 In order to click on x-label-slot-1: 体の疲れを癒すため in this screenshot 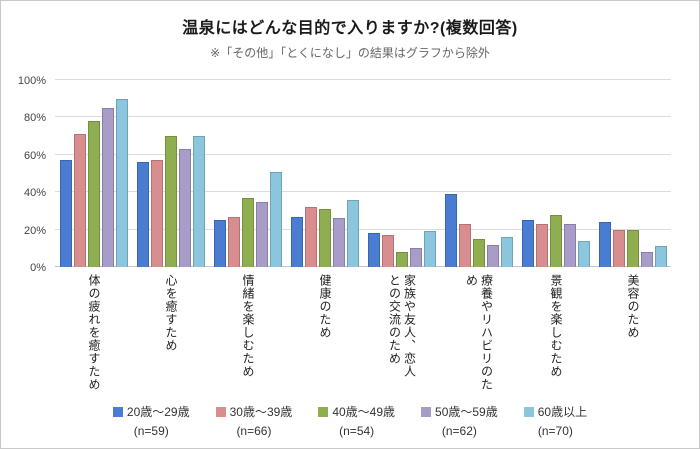, I will do `click(93, 334)`.